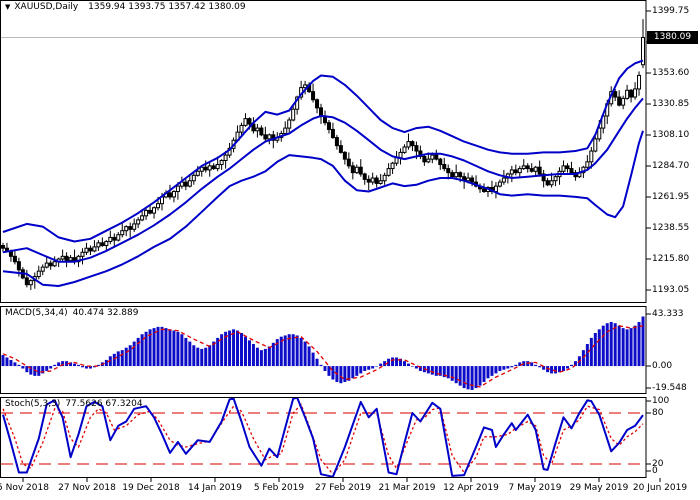  What do you see at coordinates (215, 488) in the screenshot?
I see `x-axis-date-label: 14 Jan 2019` at bounding box center [215, 488].